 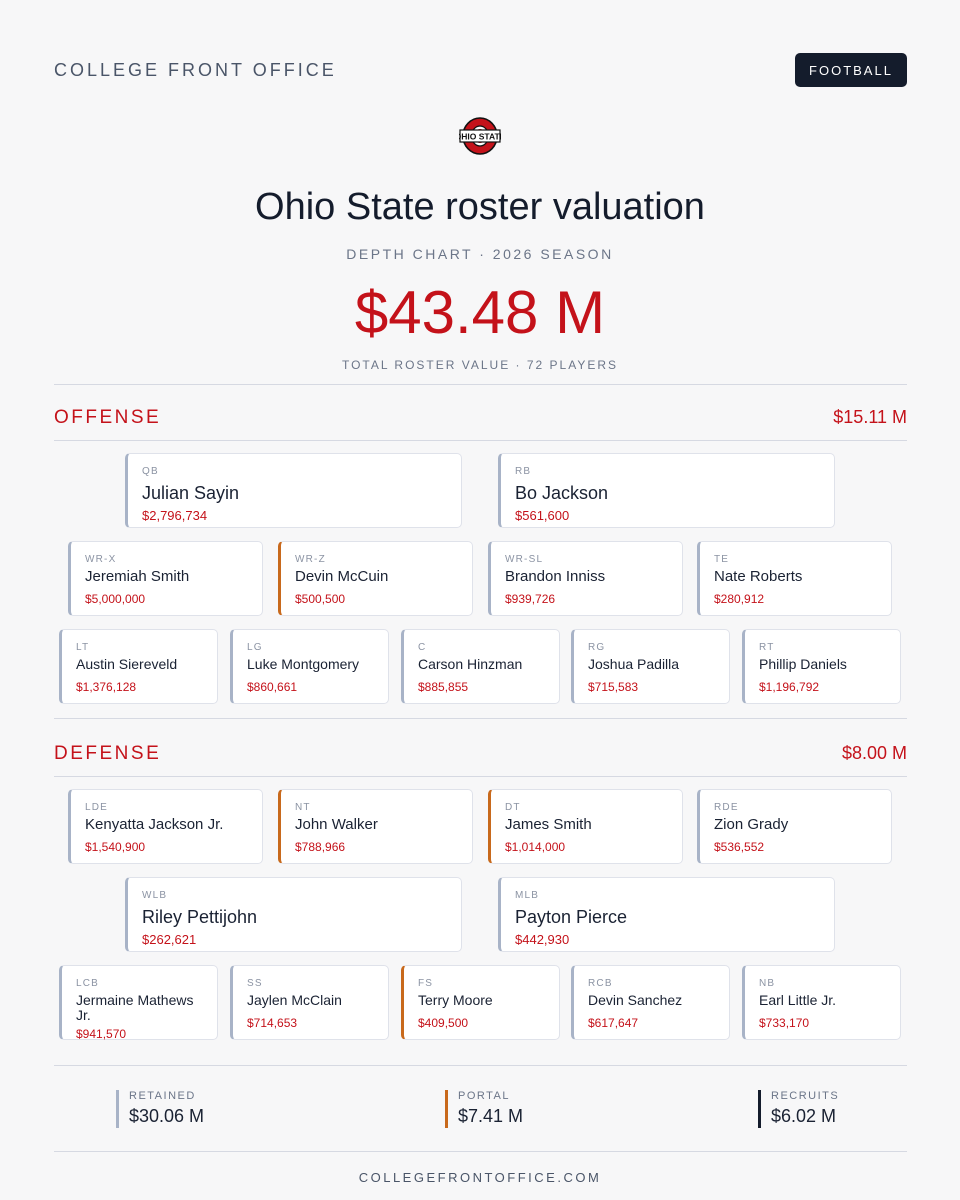 I want to click on position-label: LDE, so click(x=97, y=807).